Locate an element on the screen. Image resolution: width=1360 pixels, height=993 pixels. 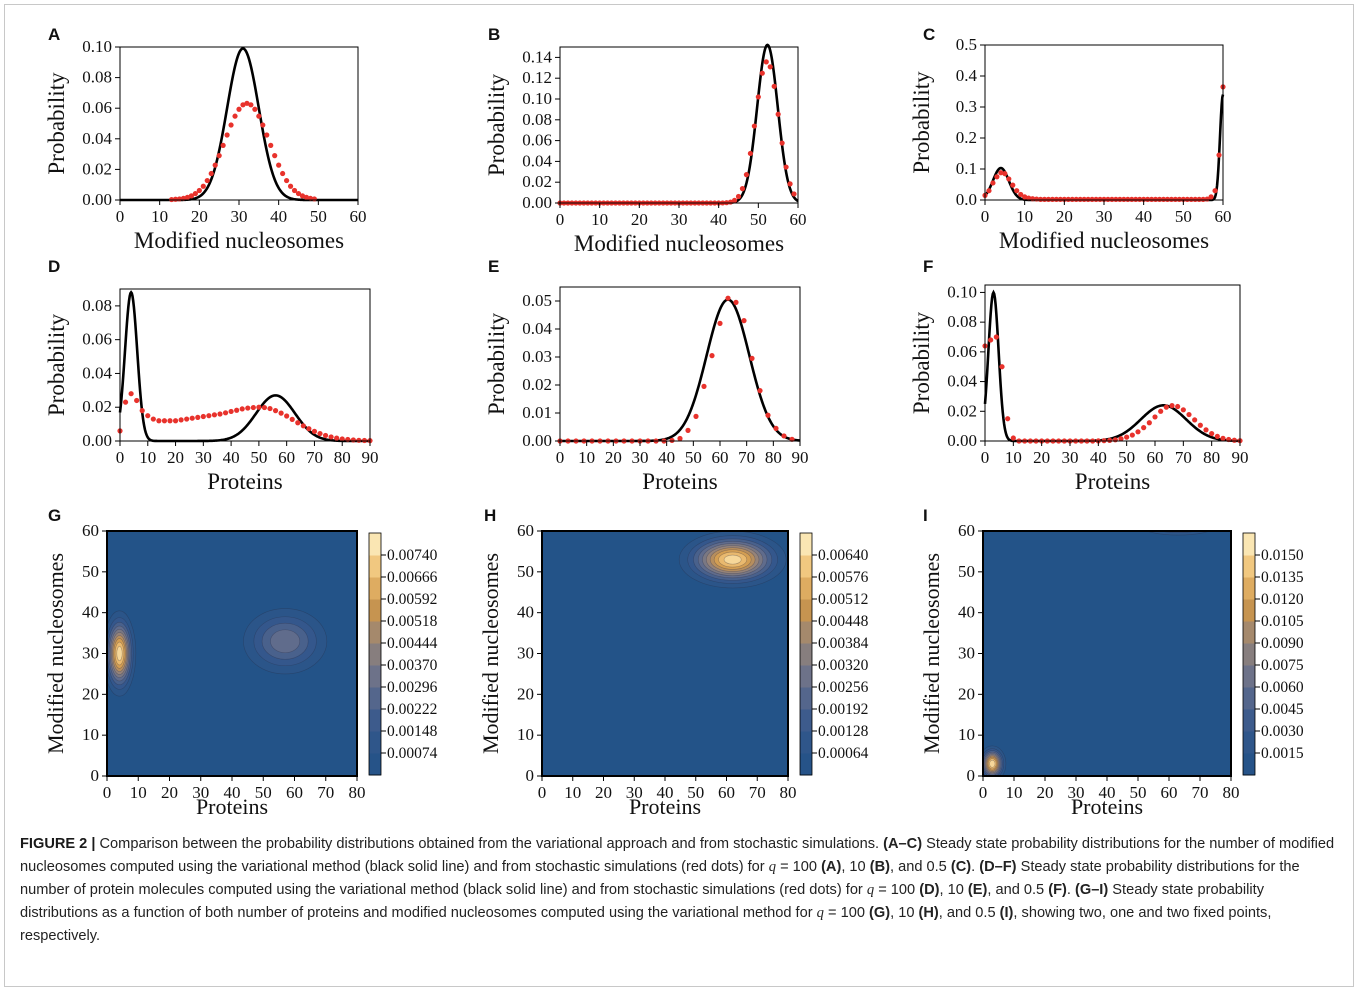
y-tick-label: 0.05 is located at coordinates (537, 300).